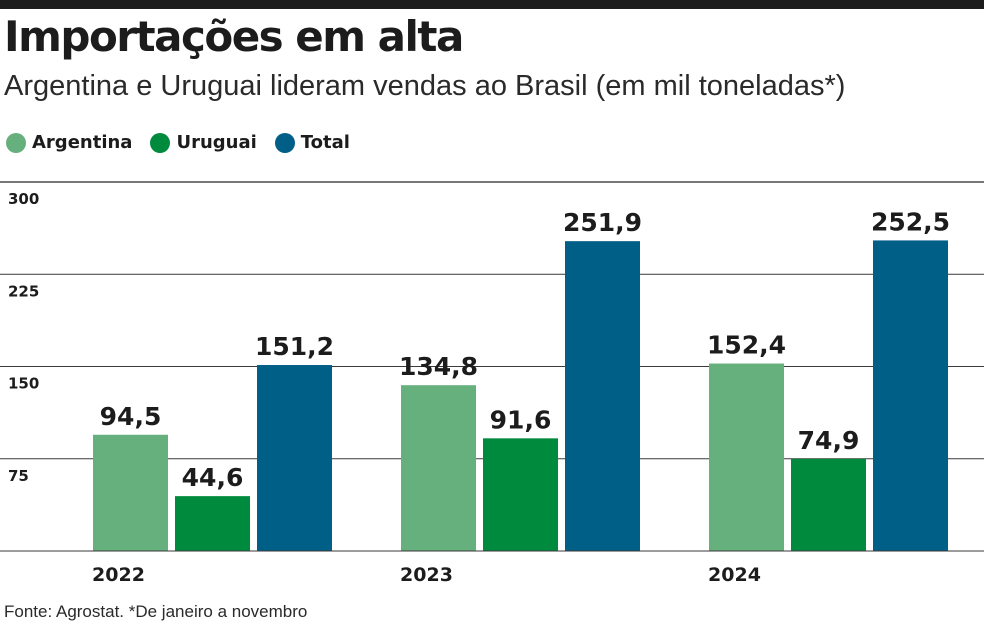 This screenshot has height=627, width=984. I want to click on bar-argentina-2024, so click(746, 457).